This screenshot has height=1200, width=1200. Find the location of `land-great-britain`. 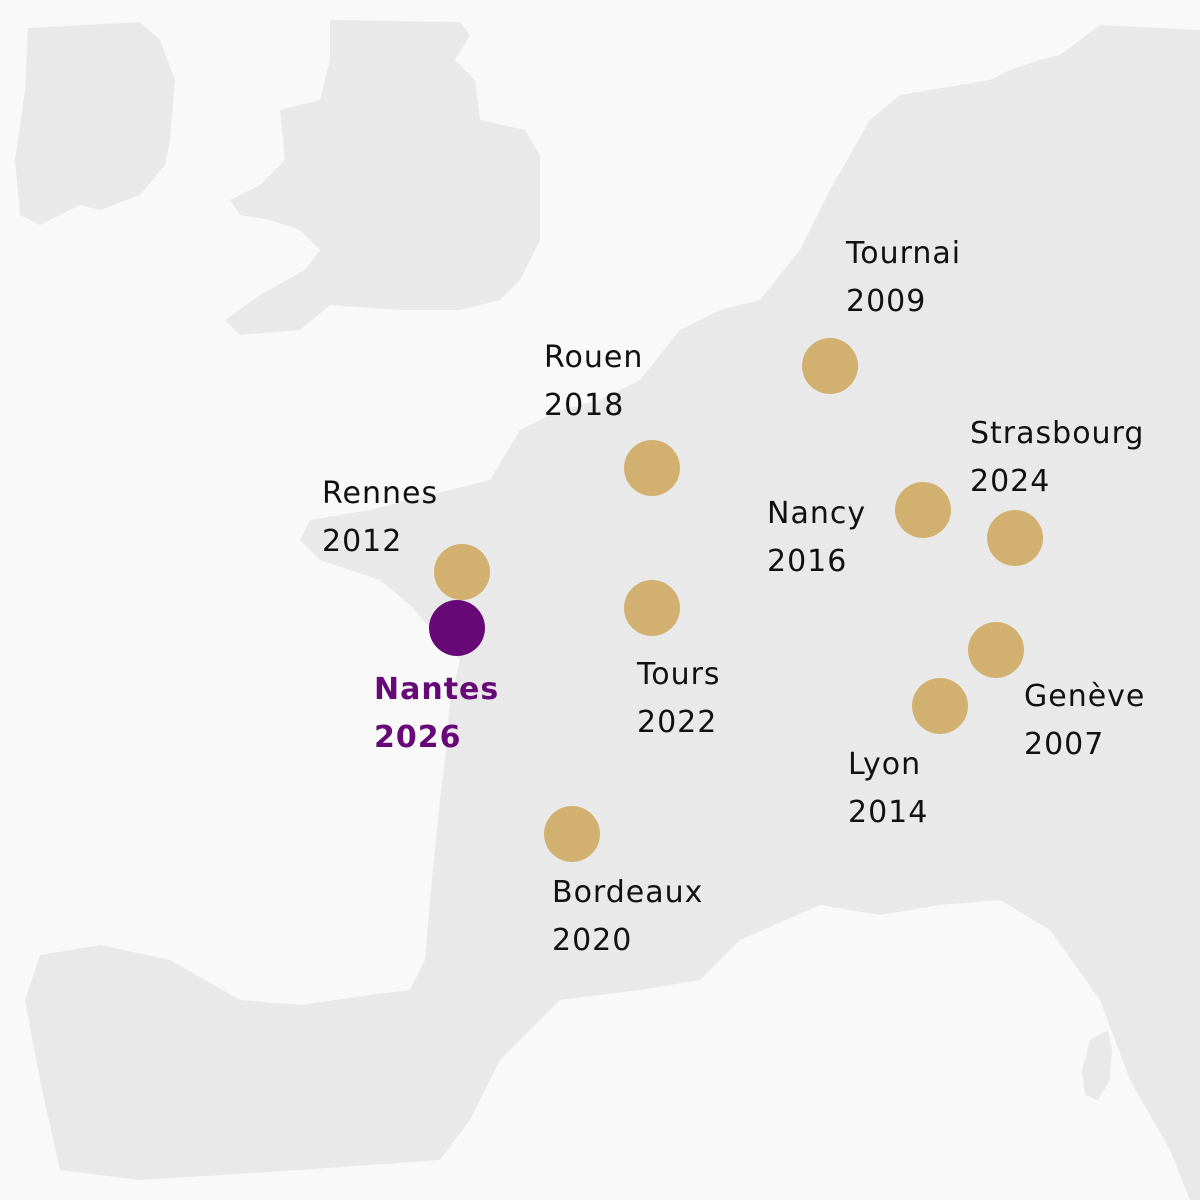

land-great-britain is located at coordinates (382, 177).